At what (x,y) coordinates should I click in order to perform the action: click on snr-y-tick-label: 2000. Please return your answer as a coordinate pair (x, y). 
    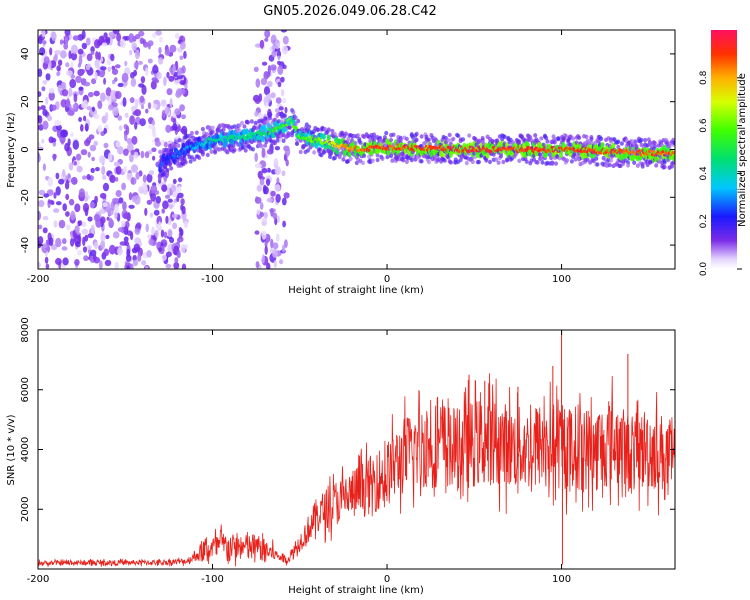
    Looking at the image, I should click on (25, 509).